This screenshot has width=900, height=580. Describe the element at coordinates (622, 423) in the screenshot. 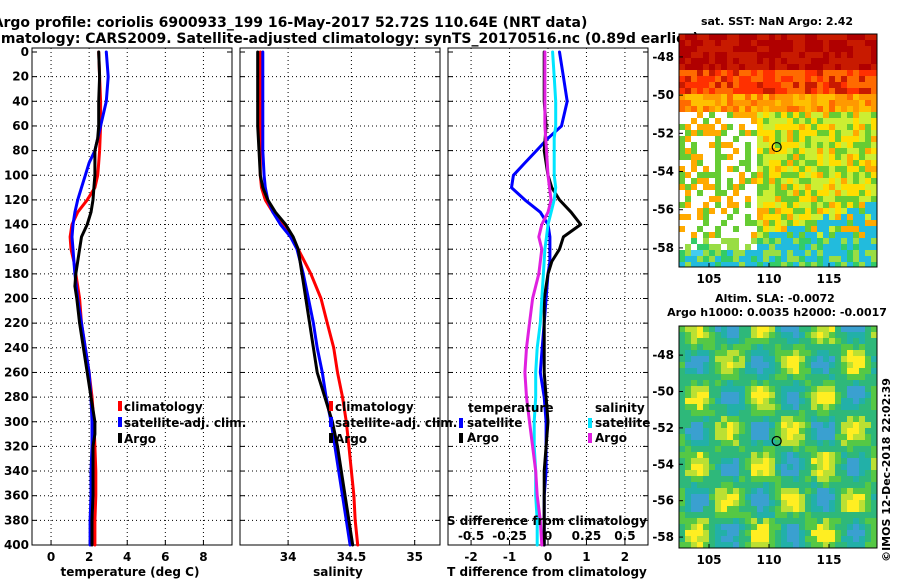

I see `legend-s-satellite: satellite` at that location.